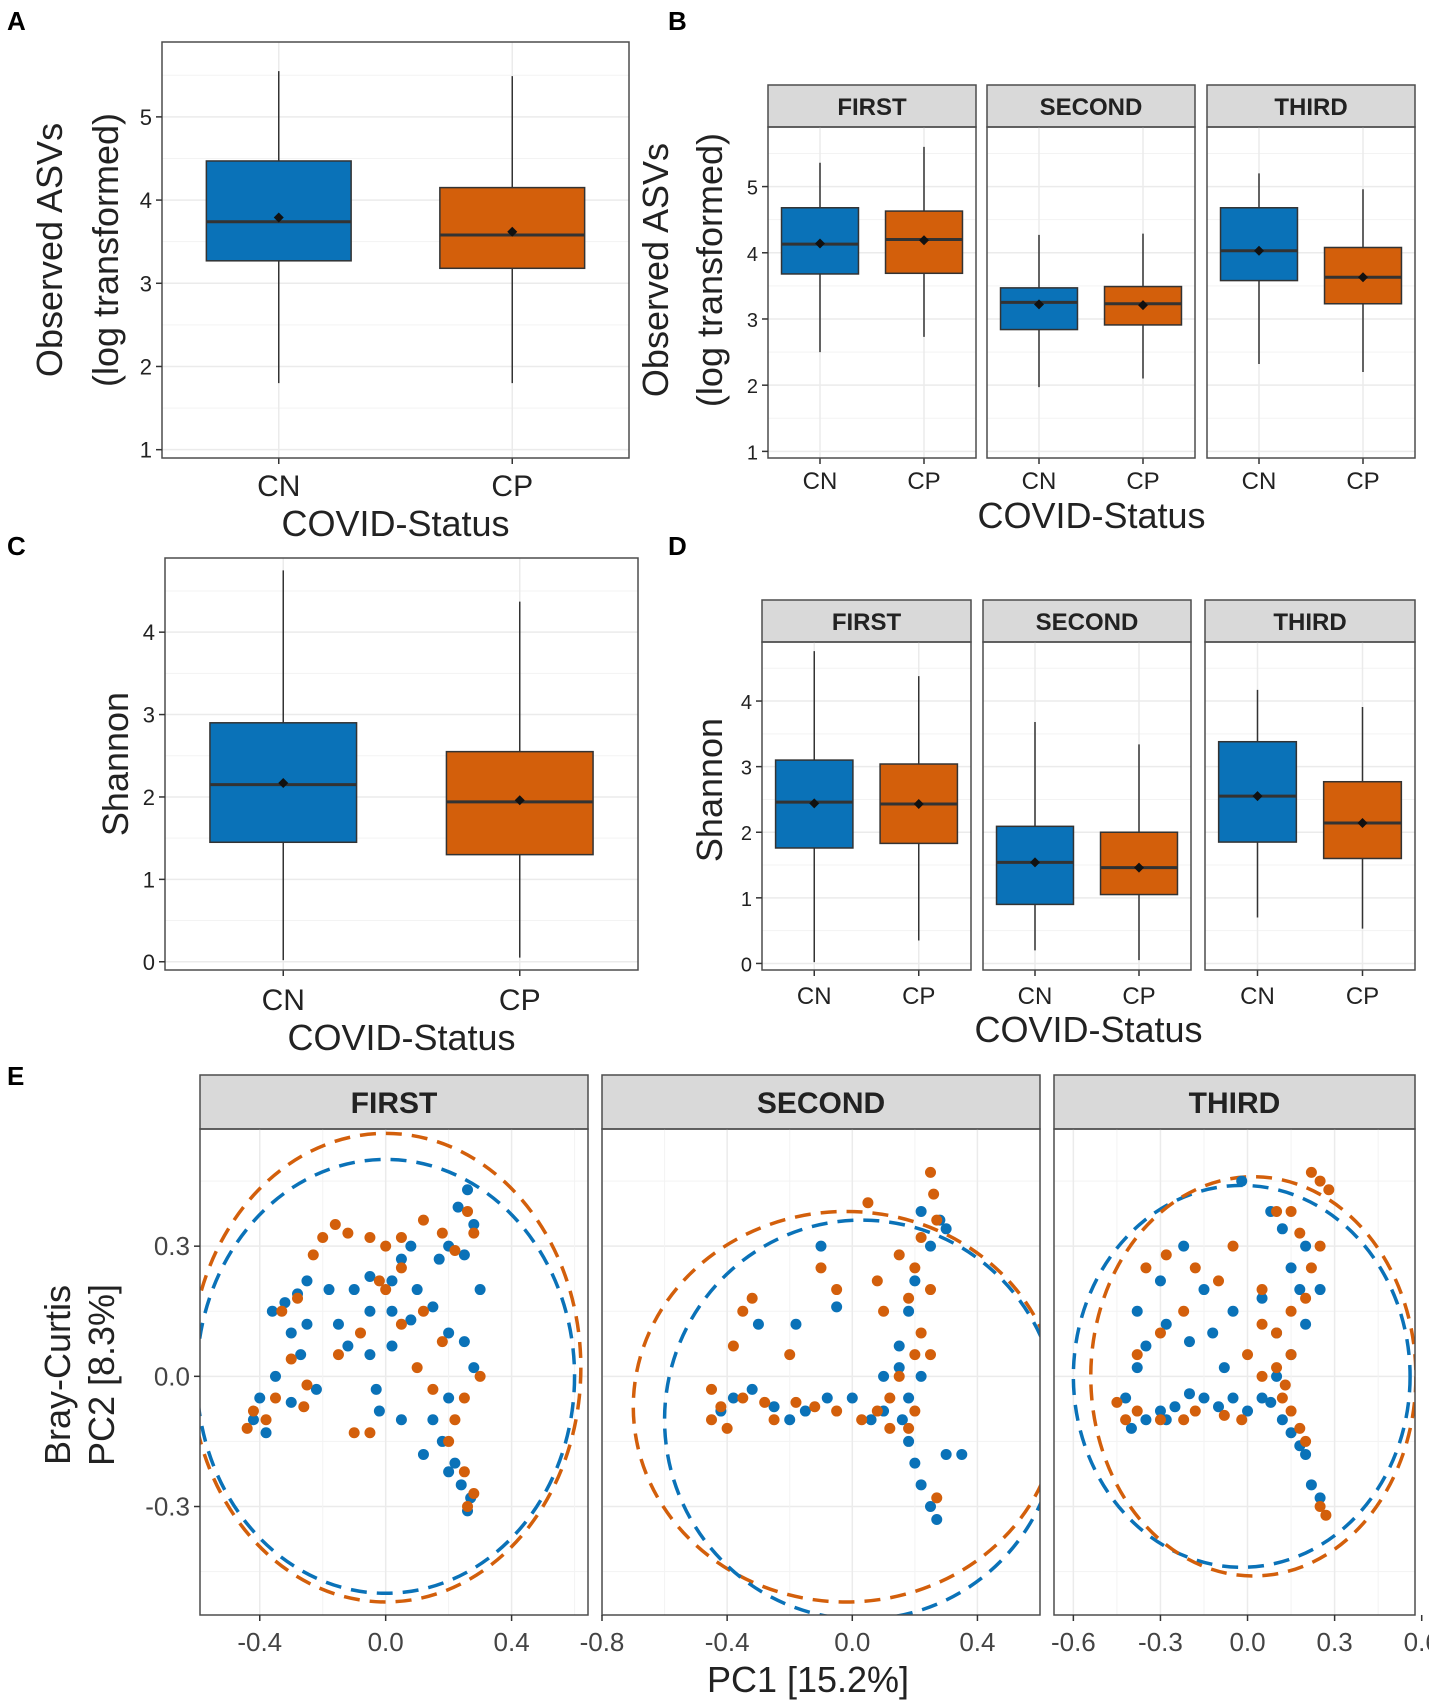 The image size is (1429, 1705). I want to click on y-tick-label: 4, so click(149, 632).